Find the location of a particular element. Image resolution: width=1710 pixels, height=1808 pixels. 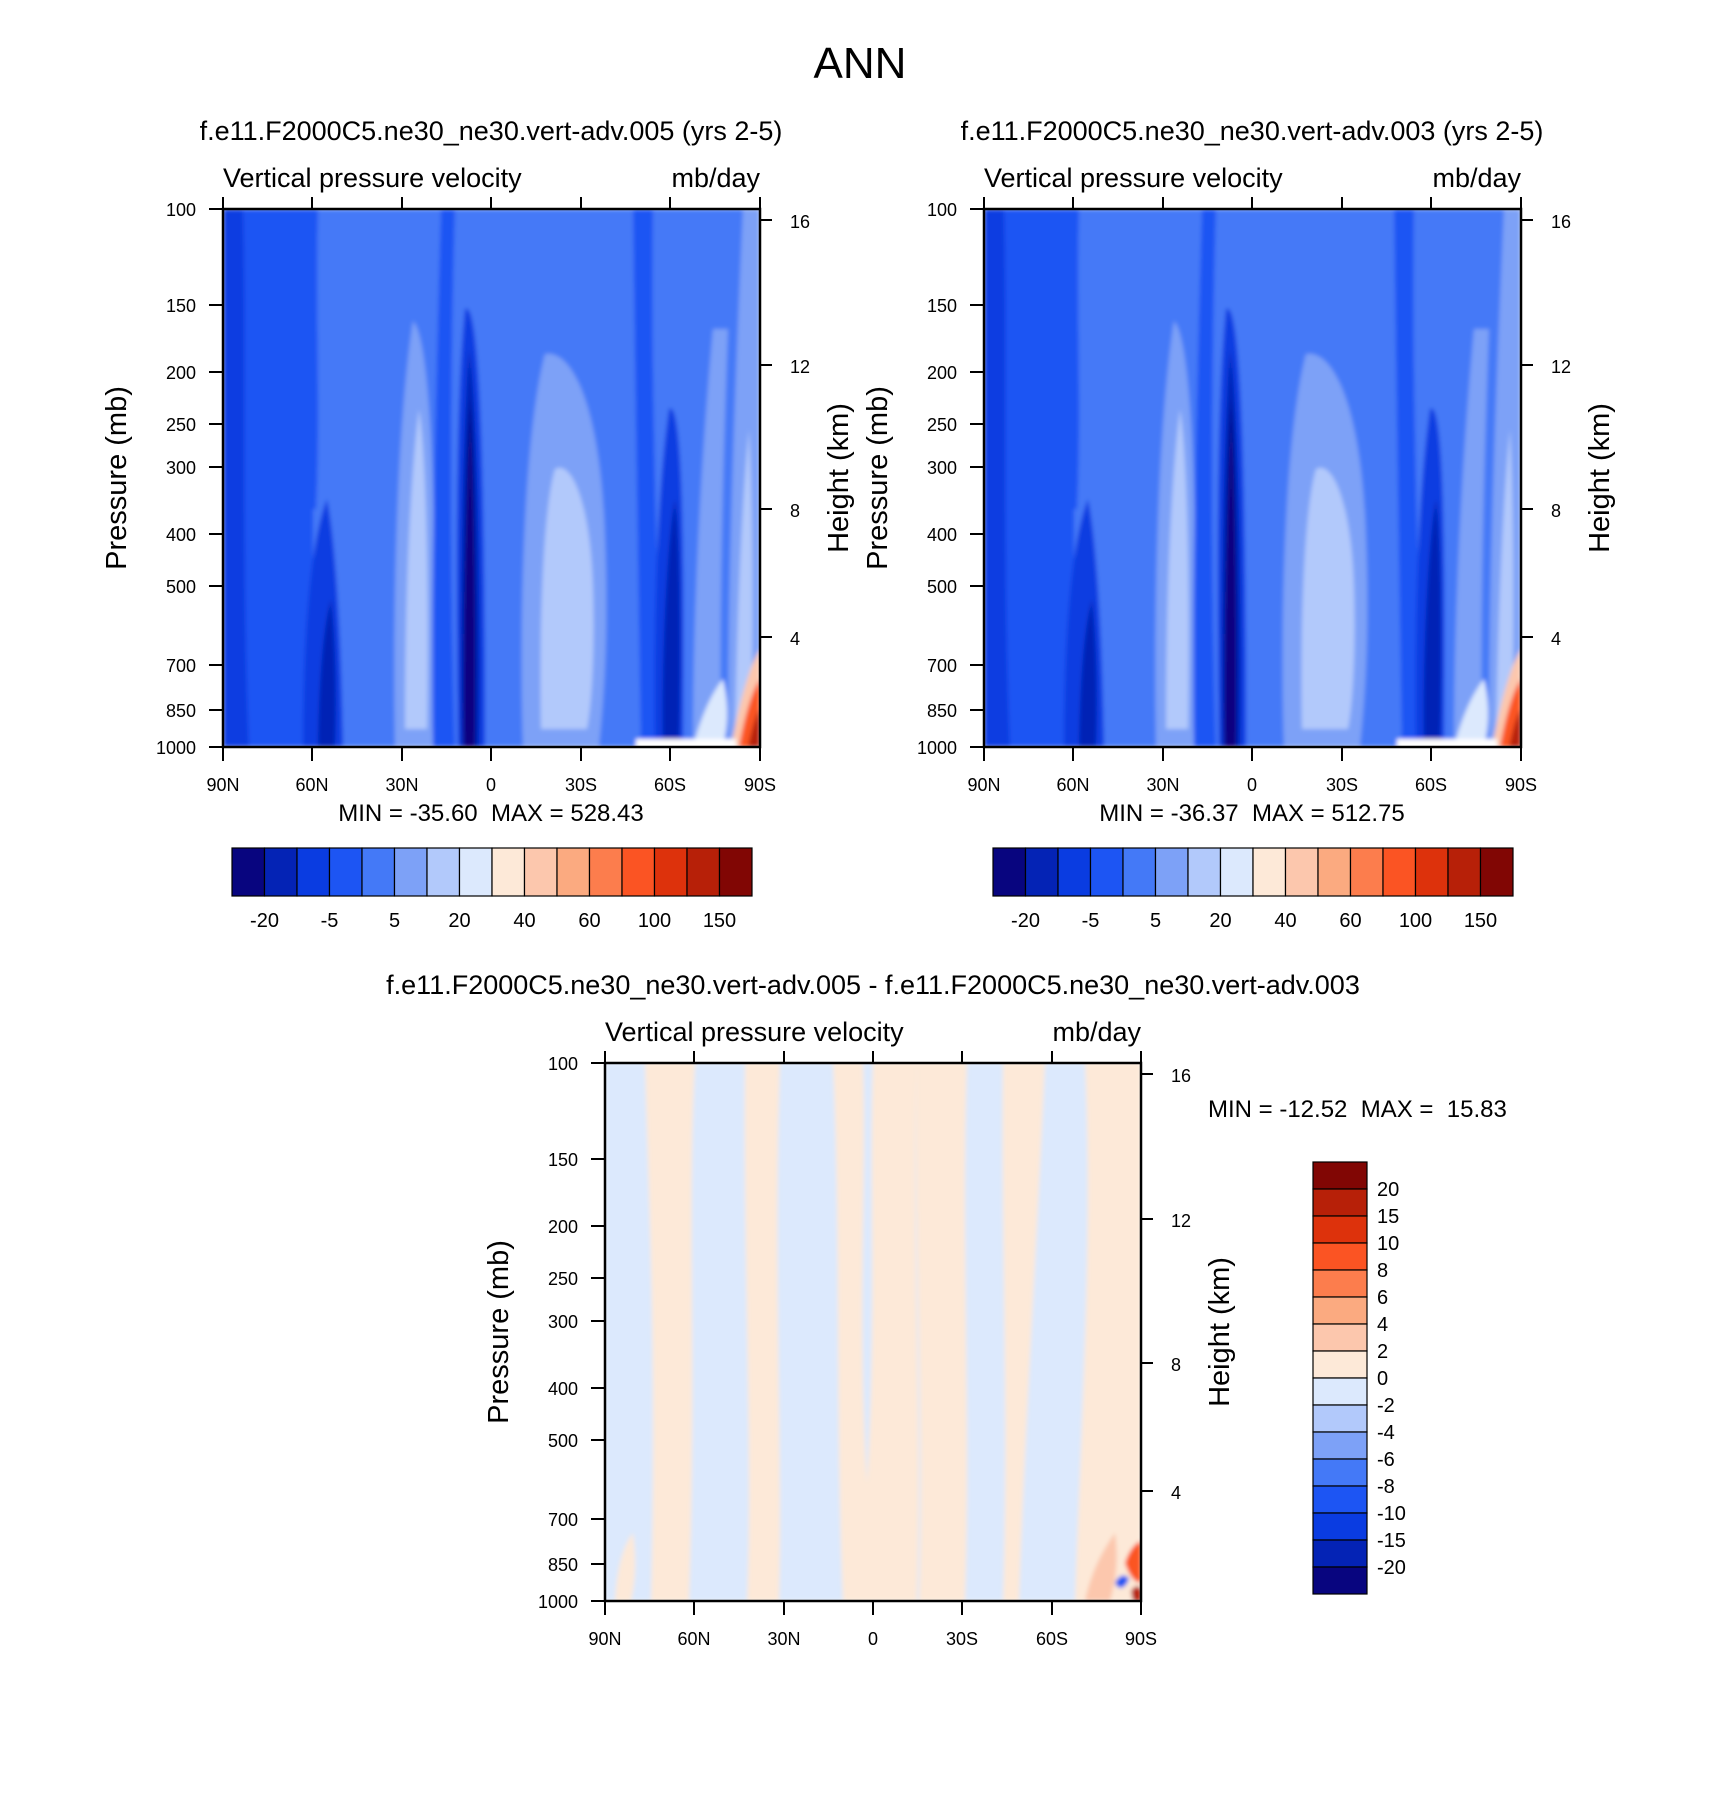

colorbar-label: -6 is located at coordinates (1386, 1460).